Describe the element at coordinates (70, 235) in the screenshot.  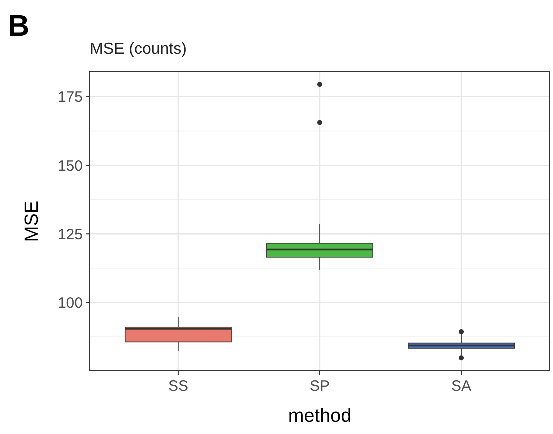
I see `y-tick-label: 125` at that location.